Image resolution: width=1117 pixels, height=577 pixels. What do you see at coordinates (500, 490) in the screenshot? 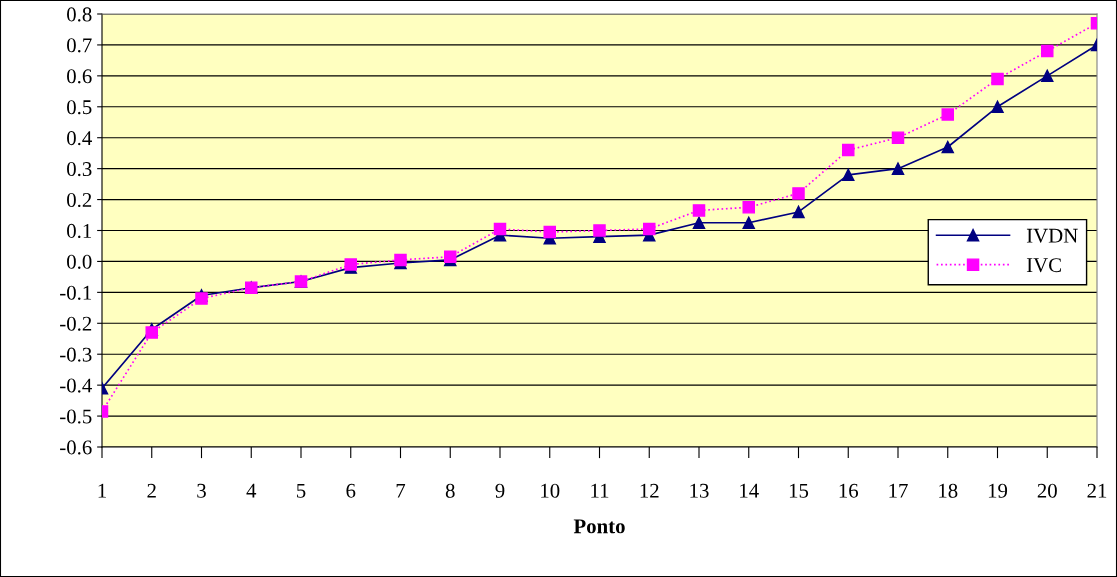
I see `x-tick-label: 9` at bounding box center [500, 490].